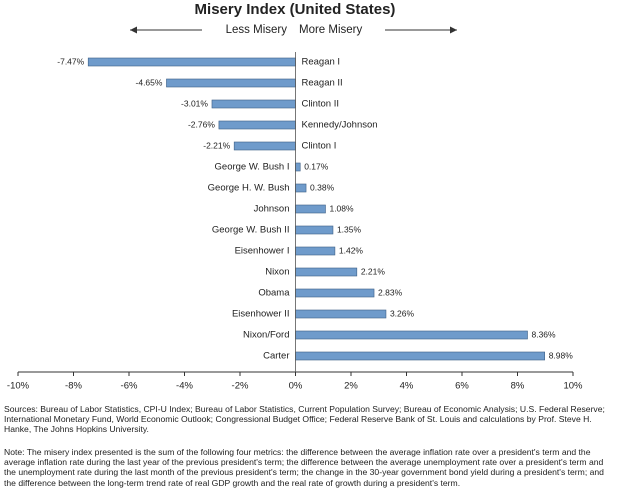 Image resolution: width=620 pixels, height=504 pixels. I want to click on category-label: Carter, so click(276, 356).